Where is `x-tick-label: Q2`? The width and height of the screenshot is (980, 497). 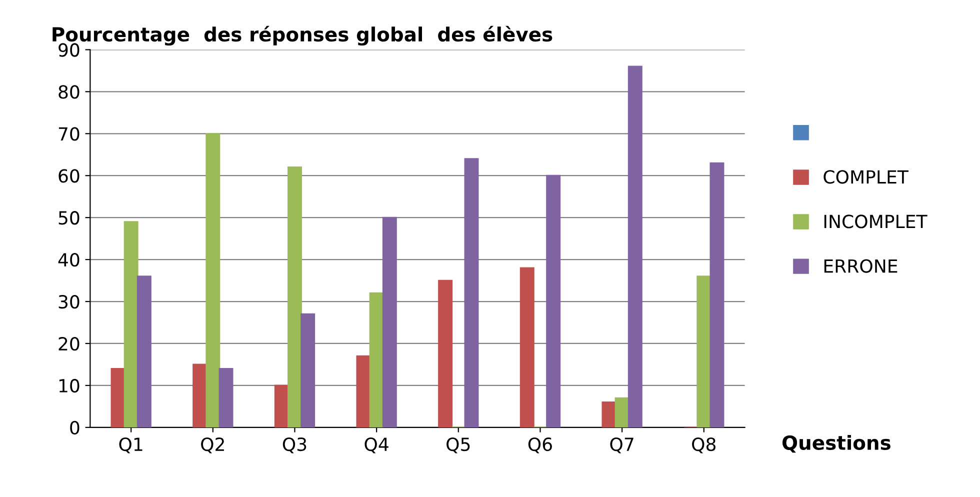
x-tick-label: Q2 is located at coordinates (212, 445).